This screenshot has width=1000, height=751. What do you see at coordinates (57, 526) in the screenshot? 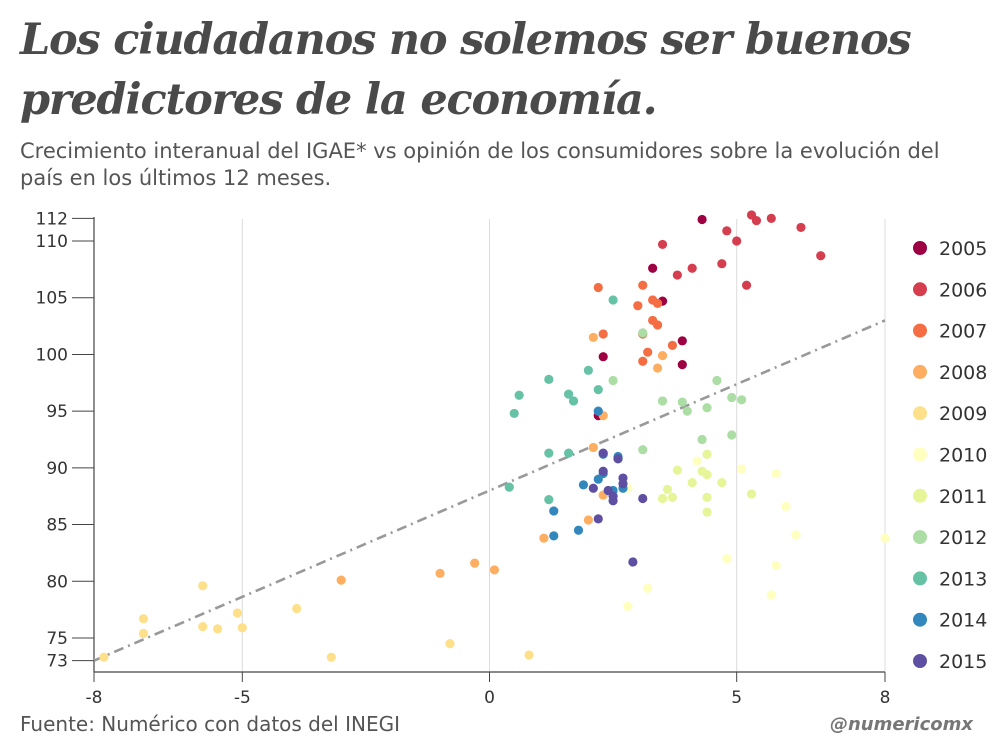
I see `y-tick-label: 85` at bounding box center [57, 526].